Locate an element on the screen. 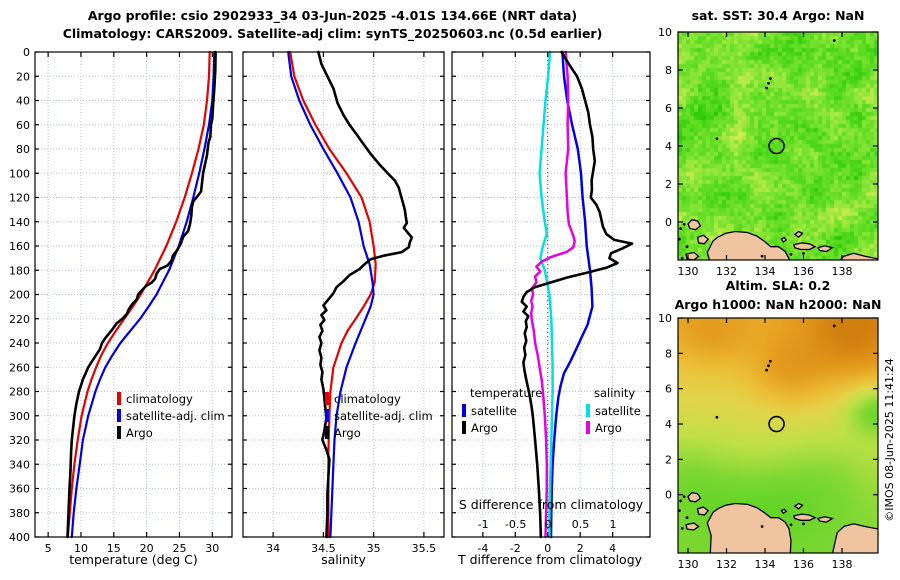 Image resolution: width=900 pixels, height=580 pixels. legend-marker-argo is located at coordinates (119, 432).